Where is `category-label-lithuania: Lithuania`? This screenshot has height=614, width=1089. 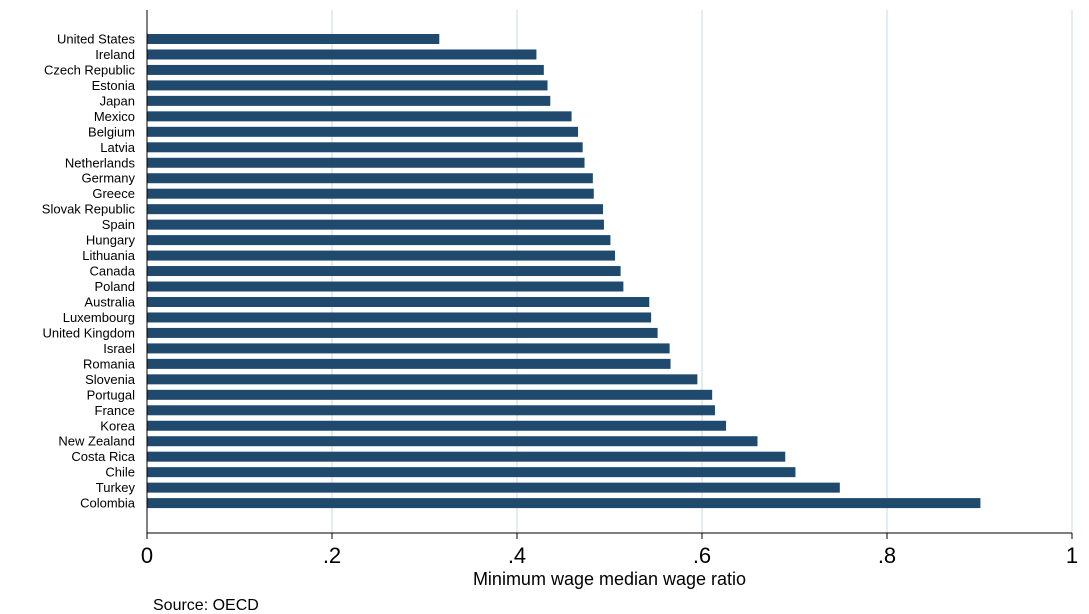 category-label-lithuania: Lithuania is located at coordinates (109, 255).